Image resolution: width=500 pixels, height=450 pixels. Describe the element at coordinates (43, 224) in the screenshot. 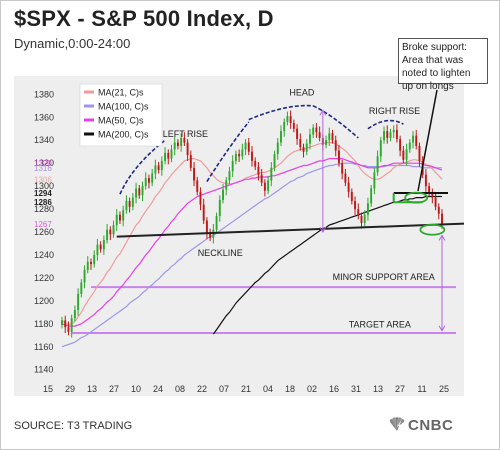

I see `y-level-label: 1267` at that location.